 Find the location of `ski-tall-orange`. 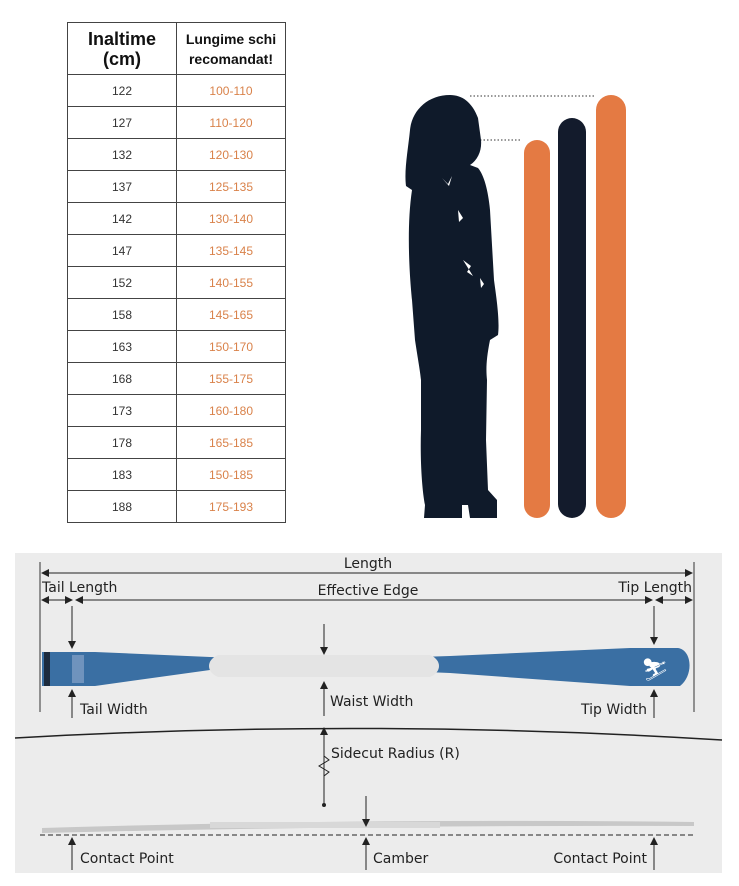

ski-tall-orange is located at coordinates (611, 306).